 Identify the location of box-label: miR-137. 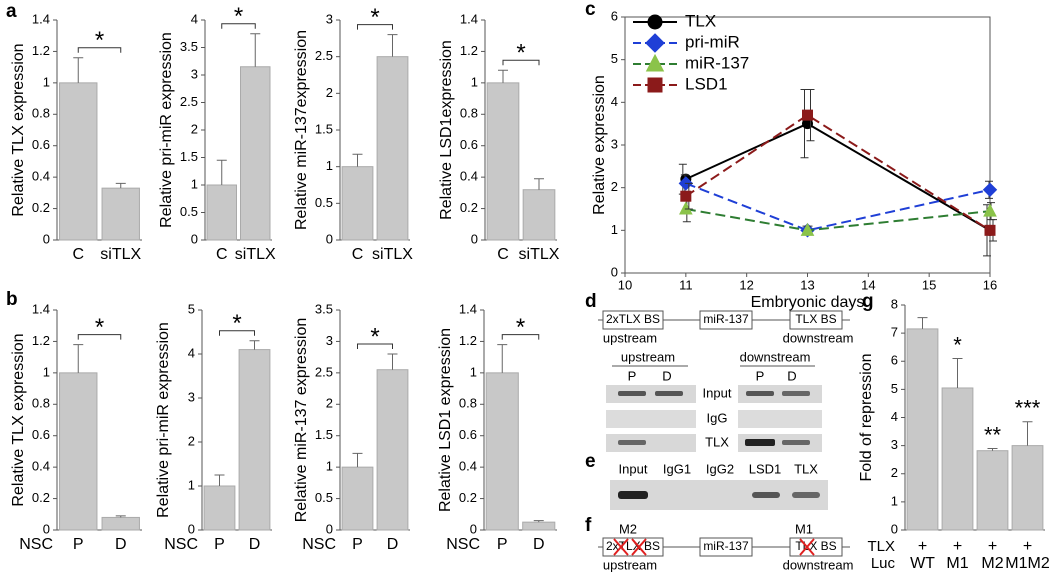
(726, 546).